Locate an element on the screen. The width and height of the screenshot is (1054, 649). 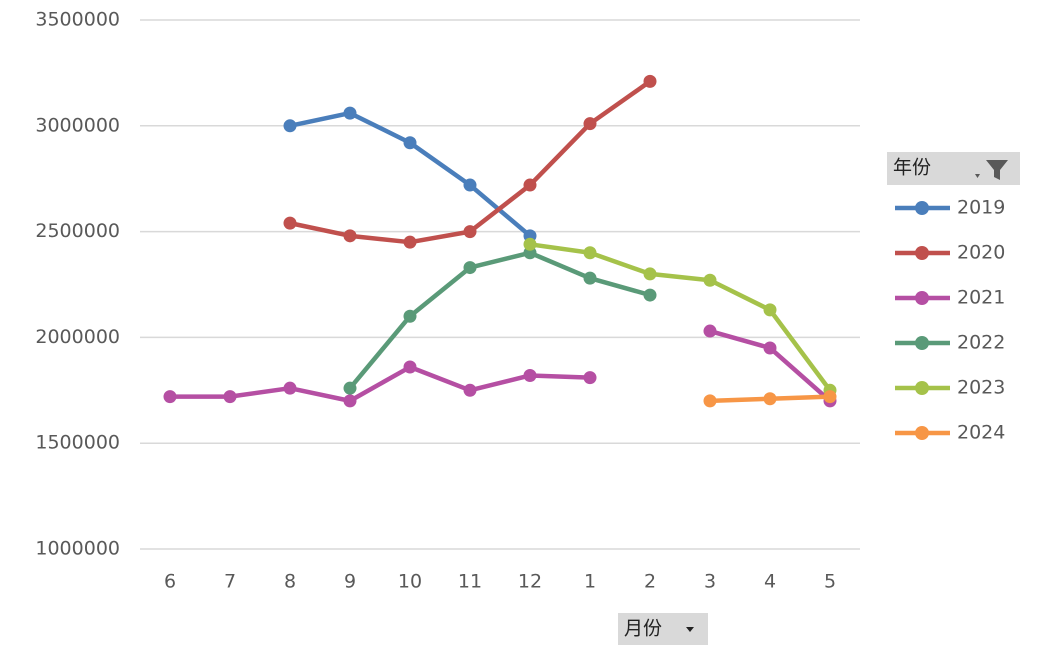
x-tick-label: 9 is located at coordinates (350, 582).